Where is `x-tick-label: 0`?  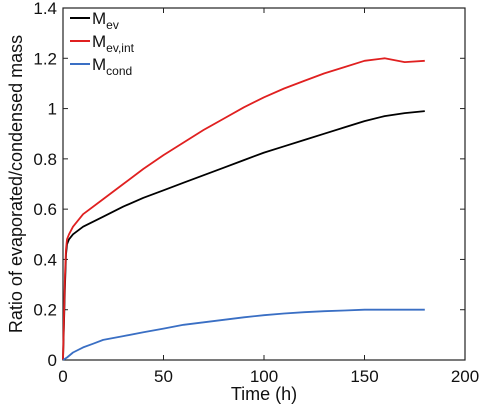 x-tick-label: 0 is located at coordinates (62, 376).